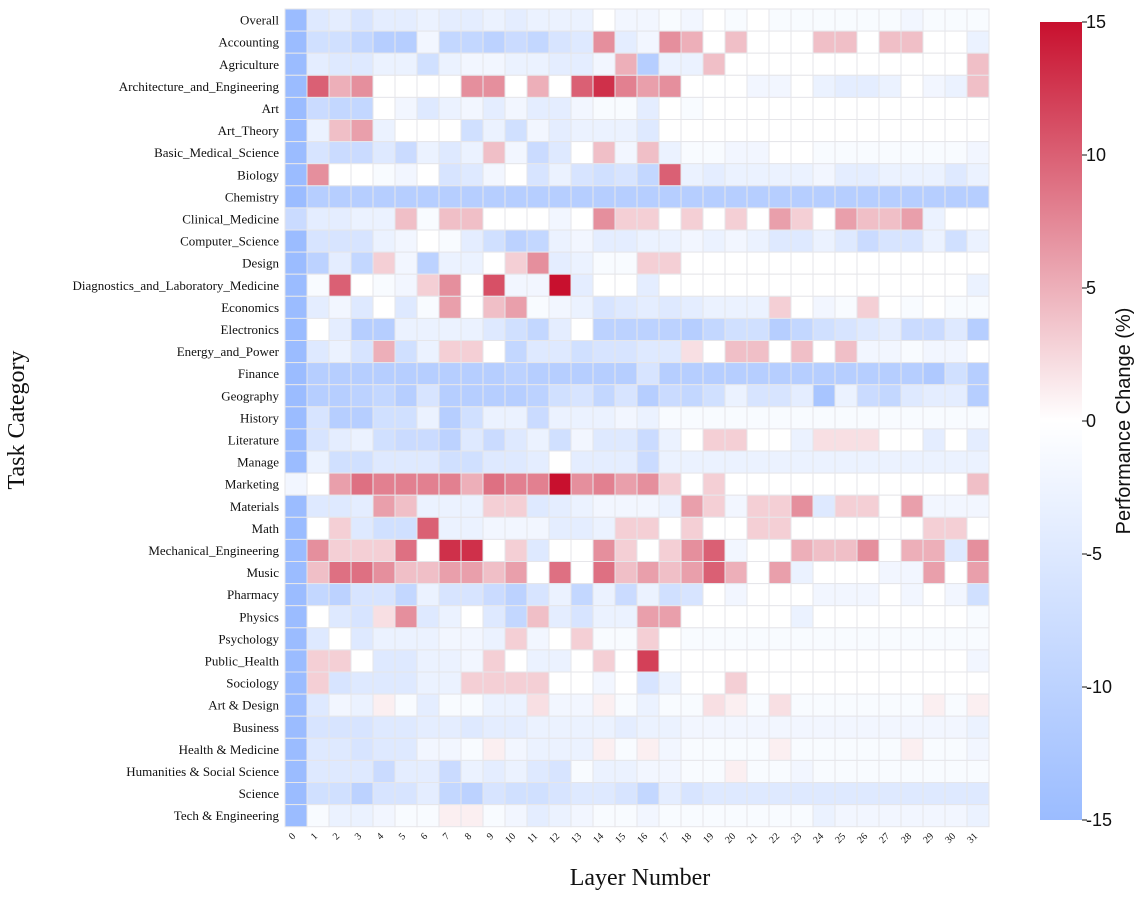 The width and height of the screenshot is (1142, 897). What do you see at coordinates (446, 836) in the screenshot?
I see `column-label: 7` at bounding box center [446, 836].